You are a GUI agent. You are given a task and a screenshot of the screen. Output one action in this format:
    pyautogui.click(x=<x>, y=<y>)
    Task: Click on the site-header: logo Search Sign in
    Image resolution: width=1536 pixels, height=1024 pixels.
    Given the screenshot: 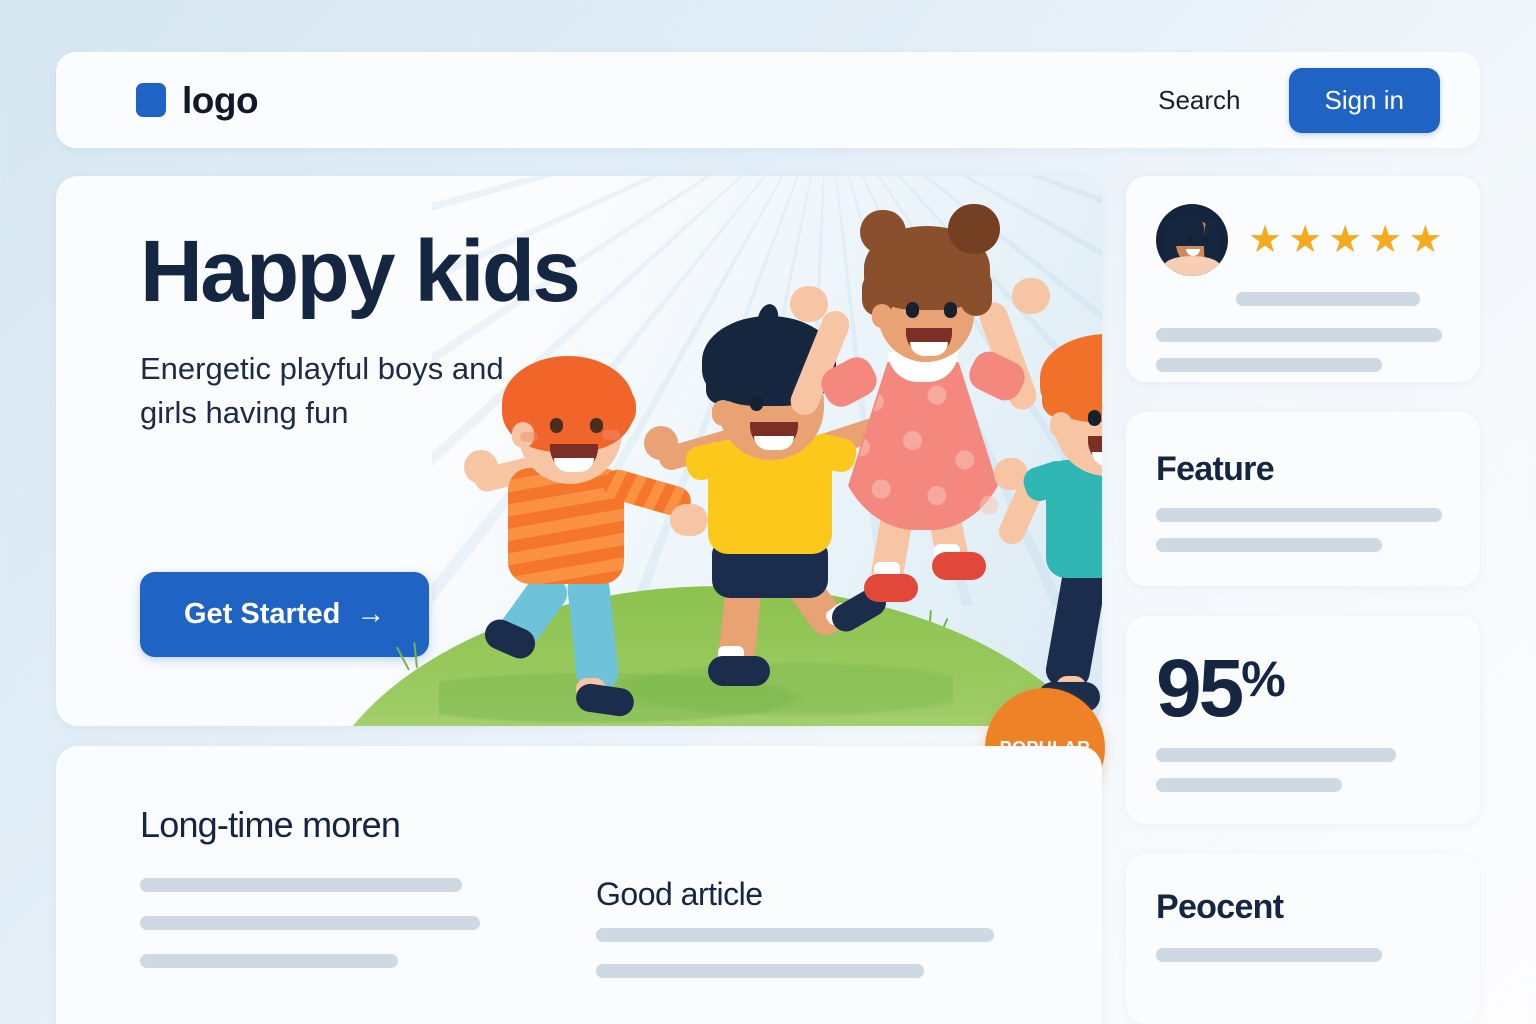 What is the action you would take?
    pyautogui.click(x=768, y=100)
    